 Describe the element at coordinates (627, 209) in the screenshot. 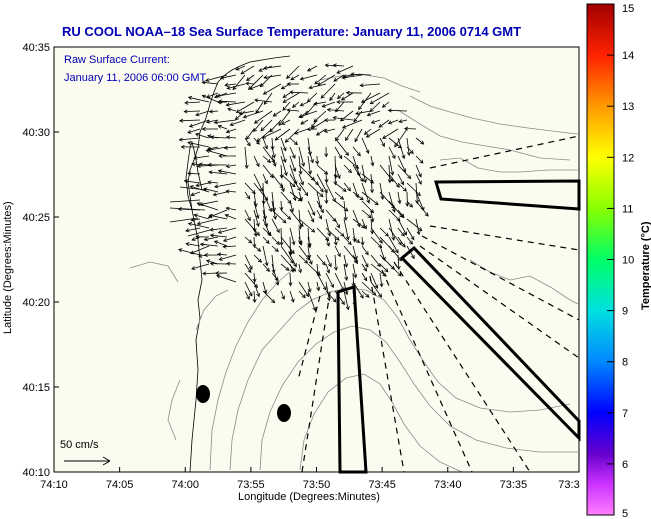

I see `colorbar-tick-label: 11` at that location.